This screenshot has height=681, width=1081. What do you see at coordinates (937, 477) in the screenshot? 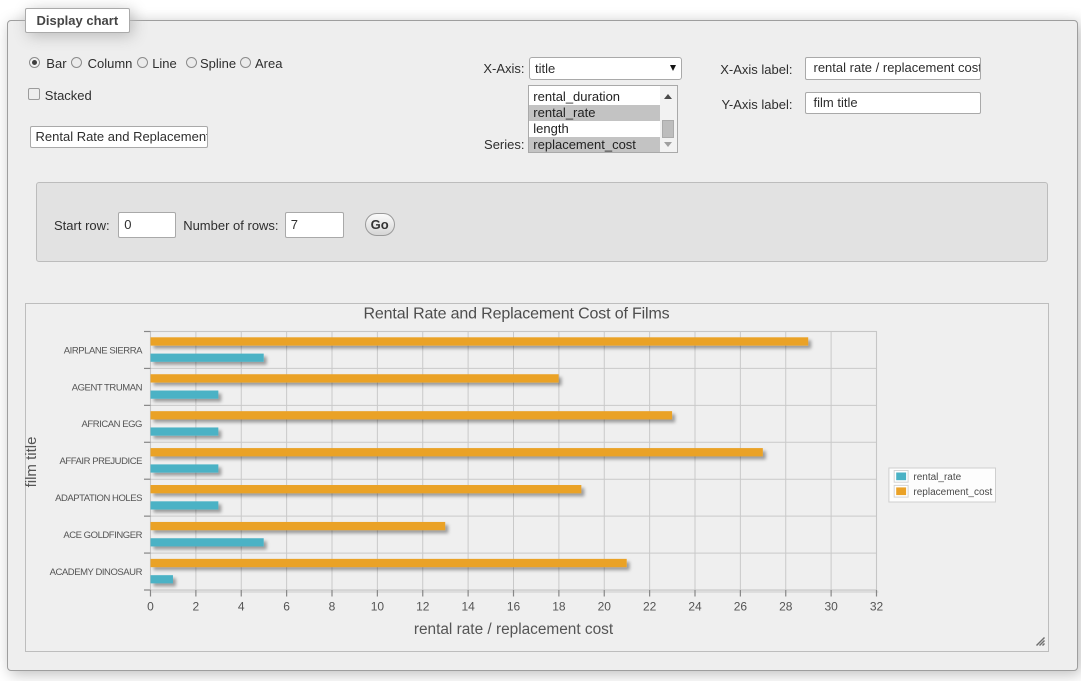
I see `svg-text: rental_rate` at bounding box center [937, 477].